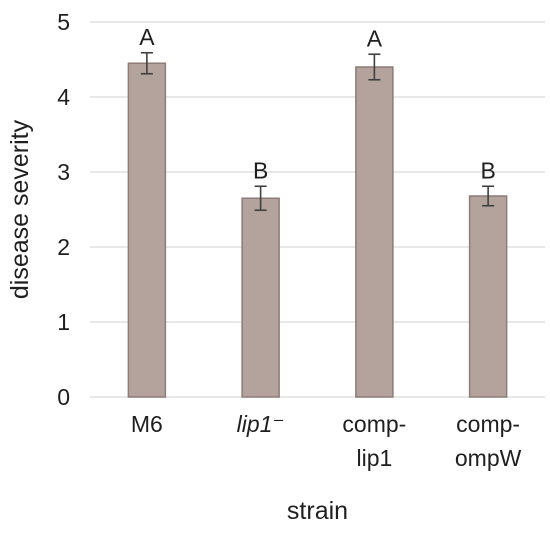  I want to click on y-tick-labels: 0 1 2 3 4 5, so click(63, 209).